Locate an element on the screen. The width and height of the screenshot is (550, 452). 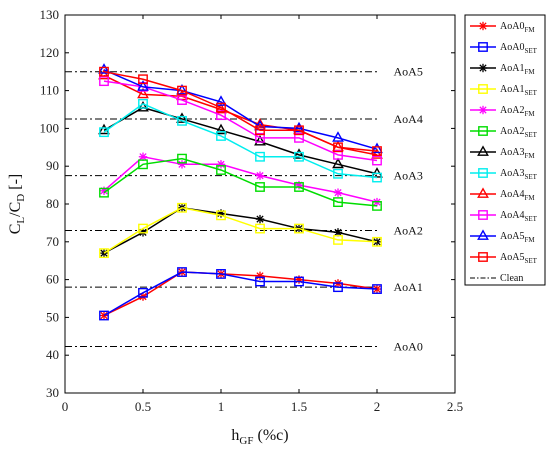
y-tick-label: 90 is located at coordinates (52, 165).